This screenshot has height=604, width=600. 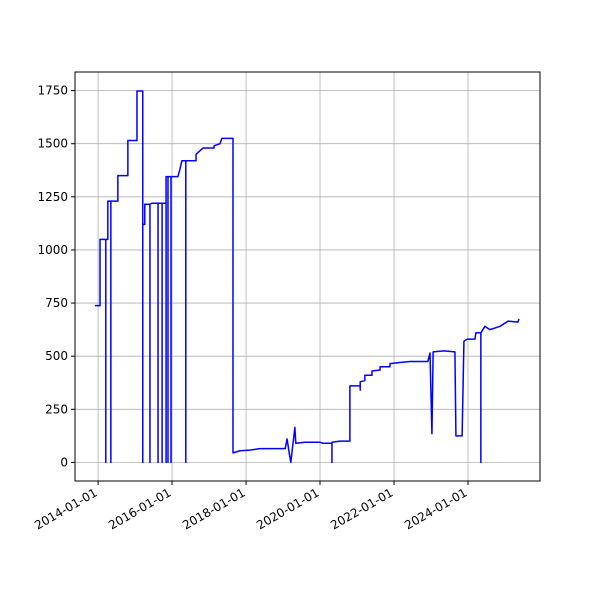 I want to click on y-tick-label: 750, so click(x=56, y=303).